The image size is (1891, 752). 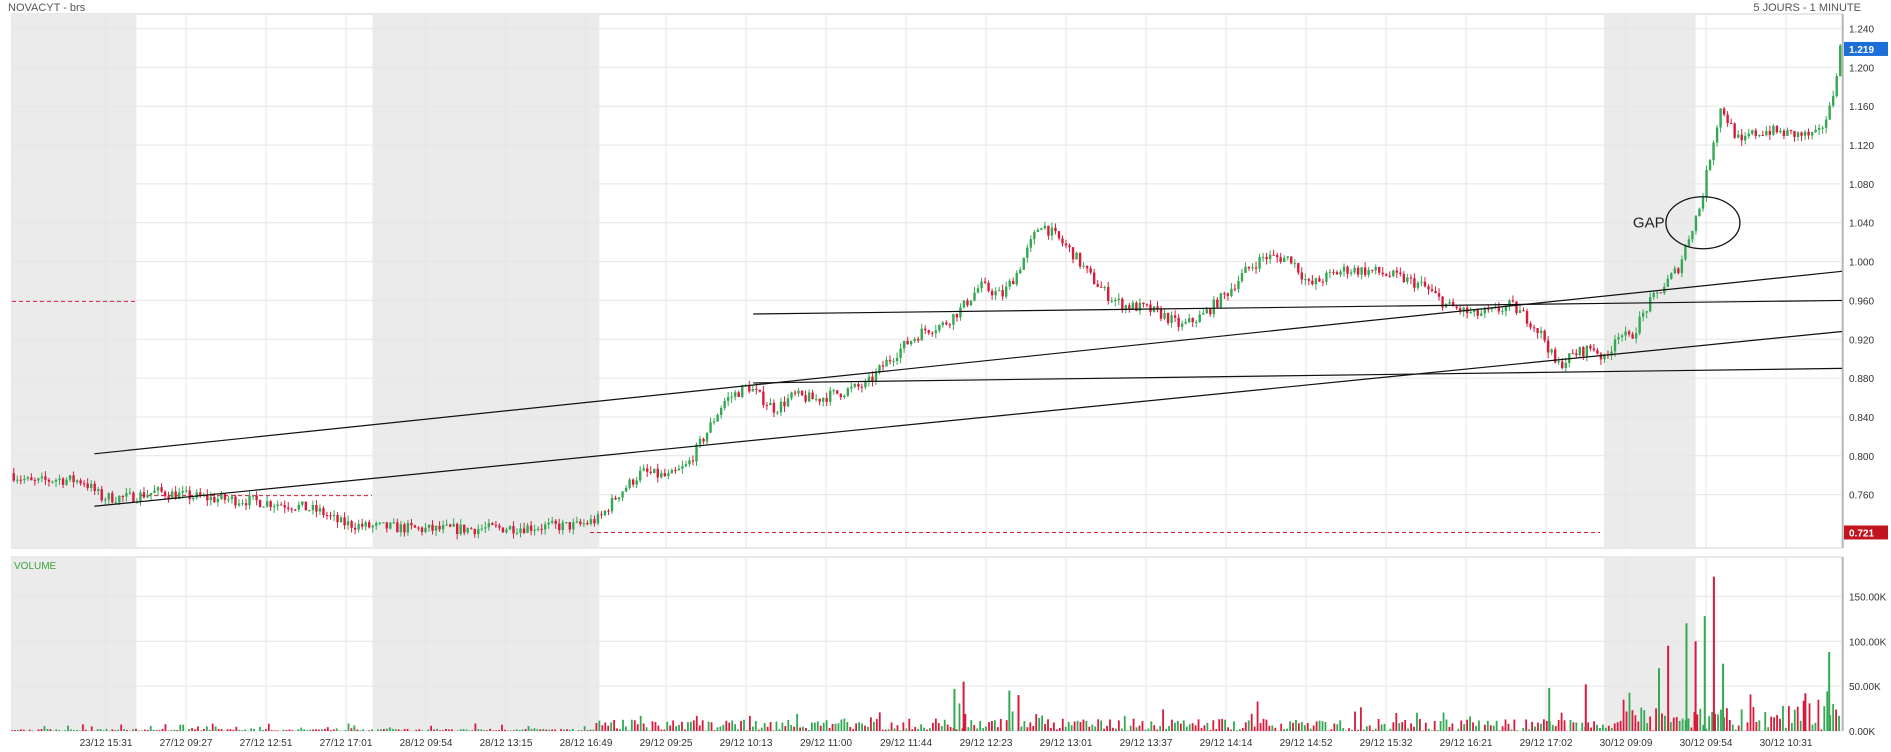 I want to click on period-label: 5 JOURS - 1 MINUTE, so click(x=1807, y=8).